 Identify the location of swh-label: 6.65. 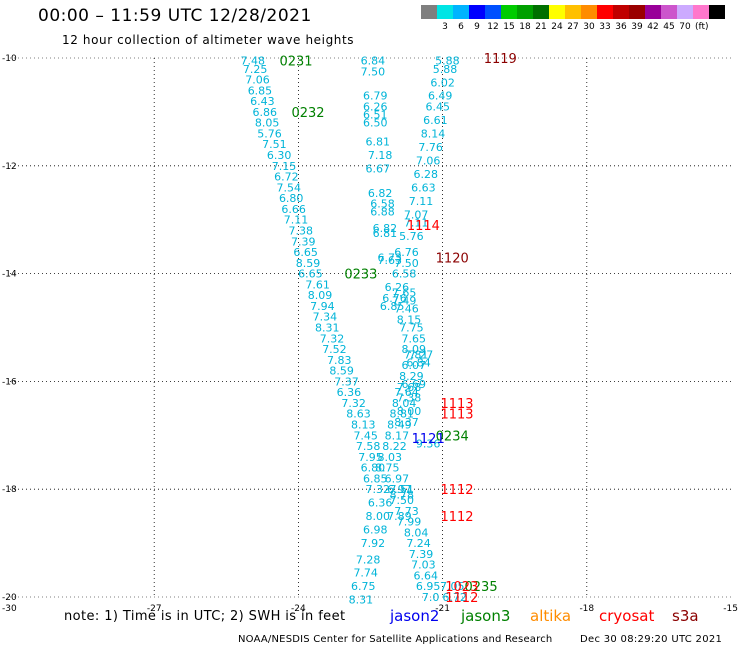
(305, 252).